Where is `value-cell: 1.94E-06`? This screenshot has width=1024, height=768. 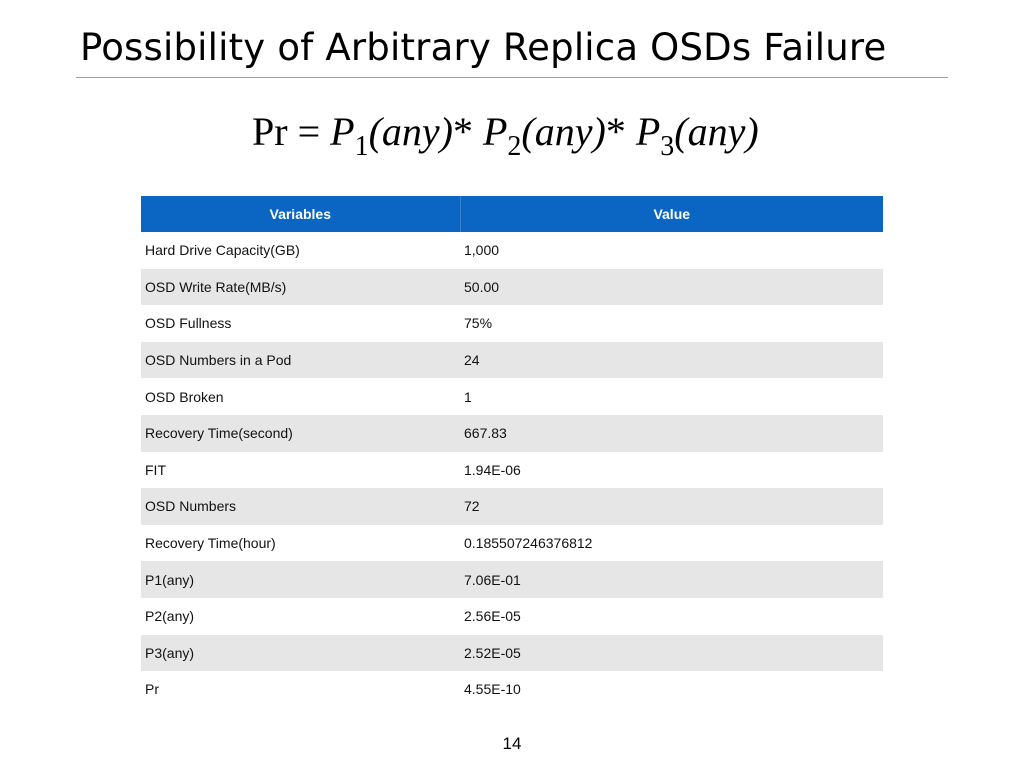 value-cell: 1.94E-06 is located at coordinates (492, 469).